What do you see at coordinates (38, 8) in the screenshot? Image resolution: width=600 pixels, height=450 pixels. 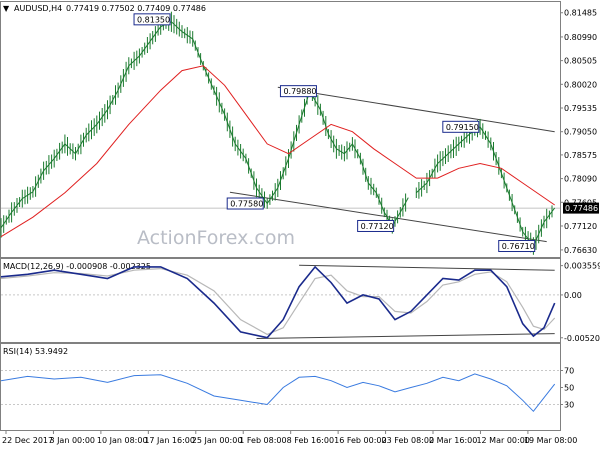 I see `chart-title: AUDUSD,H4` at bounding box center [38, 8].